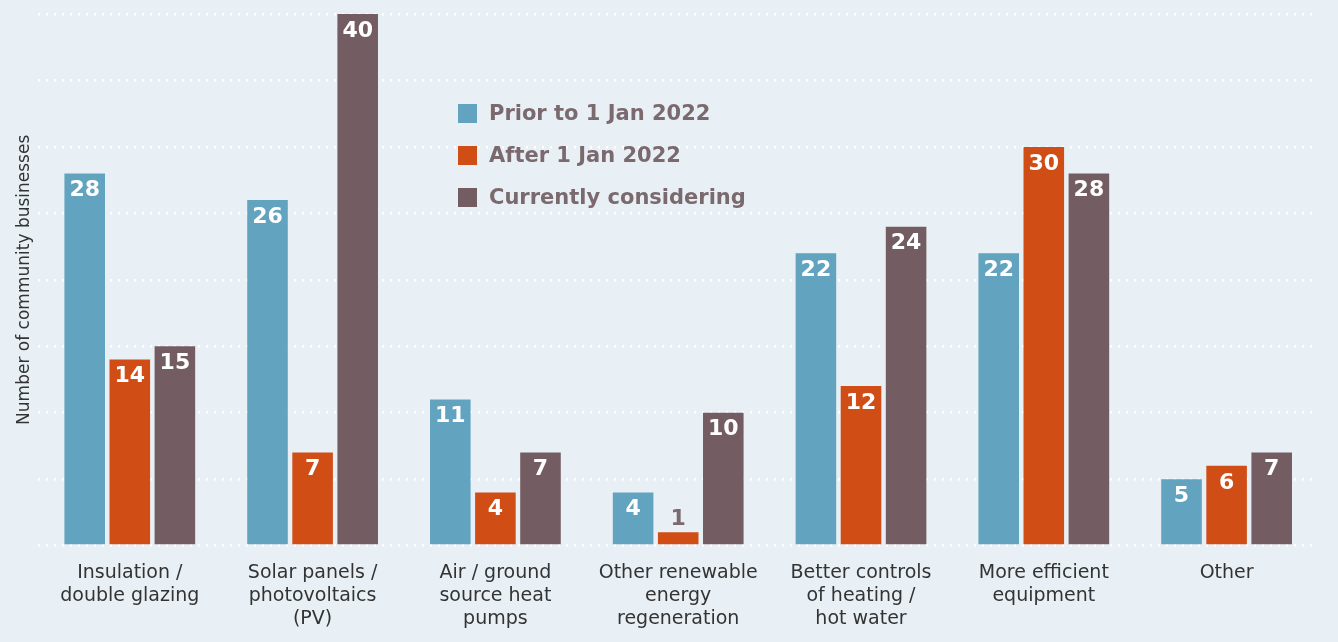 This screenshot has height=642, width=1338. Describe the element at coordinates (906, 242) in the screenshot. I see `data-label: 24` at that location.